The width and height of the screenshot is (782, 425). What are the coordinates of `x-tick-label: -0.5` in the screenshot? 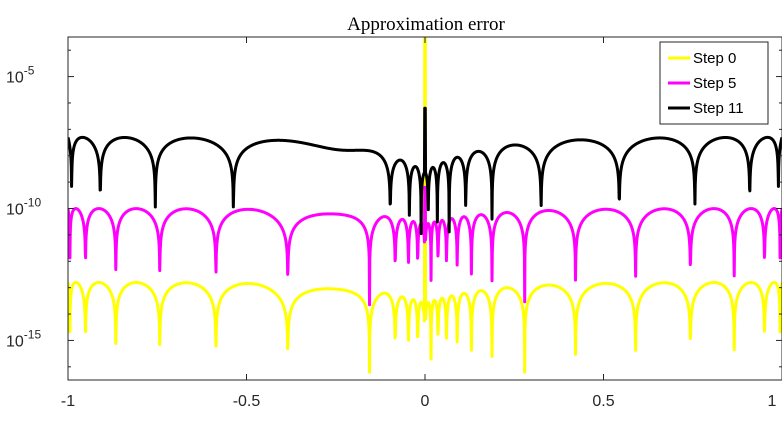 It's located at (247, 401).